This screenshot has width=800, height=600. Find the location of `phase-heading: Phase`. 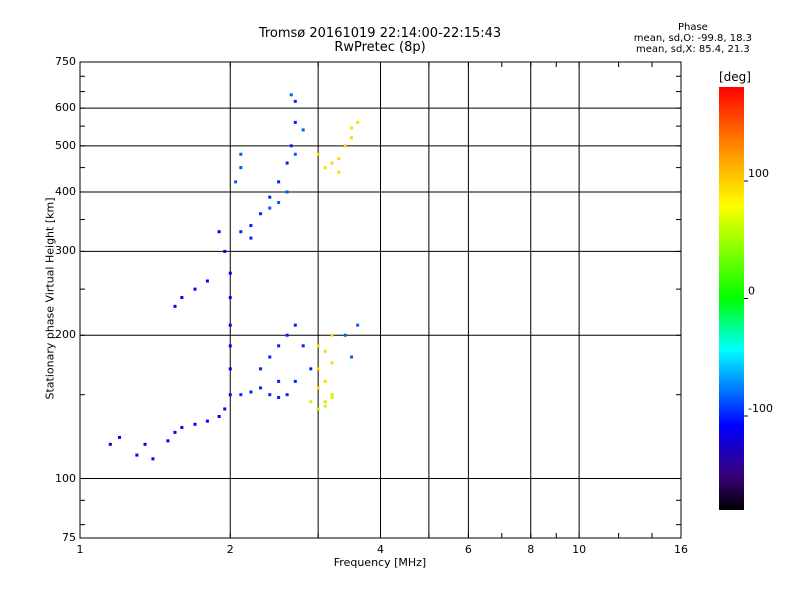

phase-heading: Phase is located at coordinates (692, 27).